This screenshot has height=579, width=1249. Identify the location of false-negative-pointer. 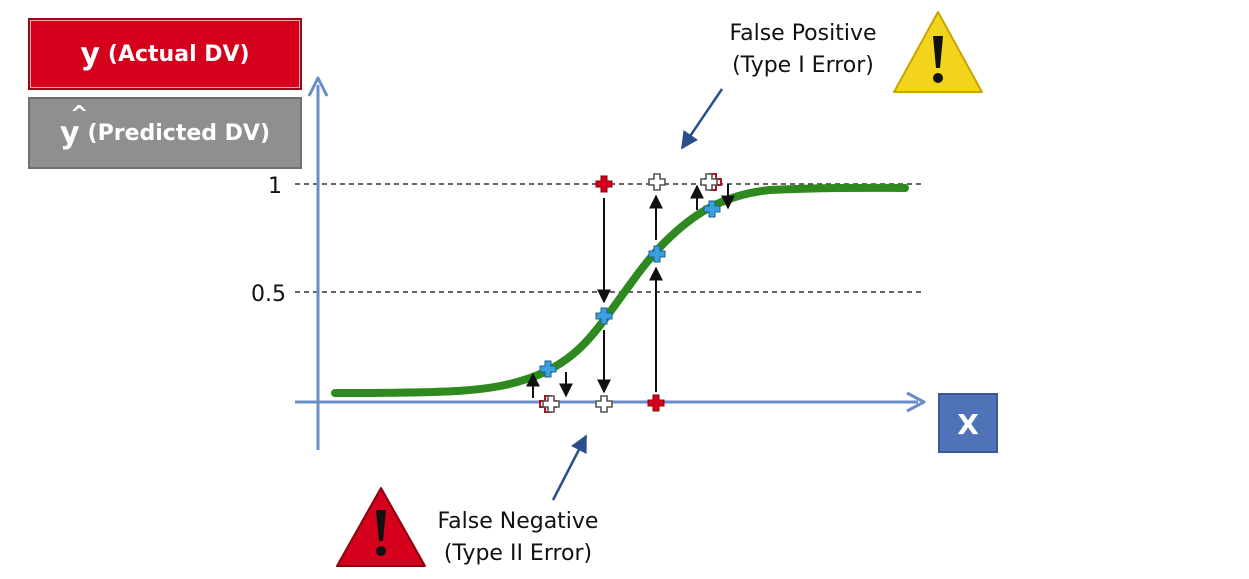
(569, 467).